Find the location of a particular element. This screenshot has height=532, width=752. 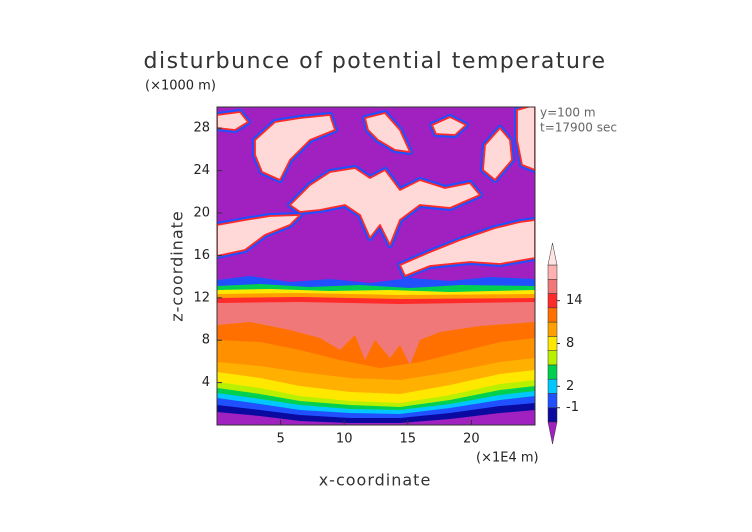

annotation: y=100 m is located at coordinates (568, 113).